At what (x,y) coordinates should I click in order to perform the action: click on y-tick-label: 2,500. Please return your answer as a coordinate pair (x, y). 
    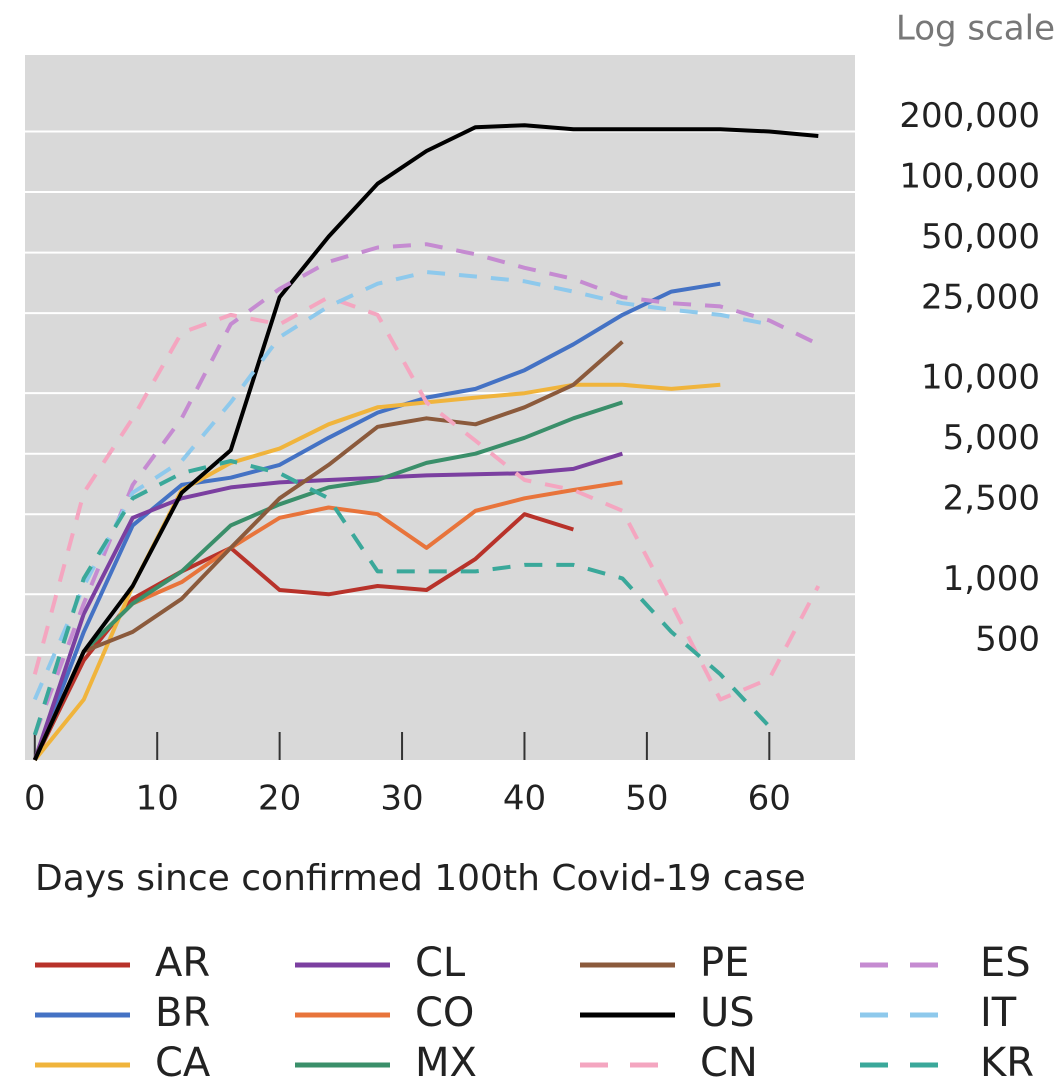
    Looking at the image, I should click on (991, 499).